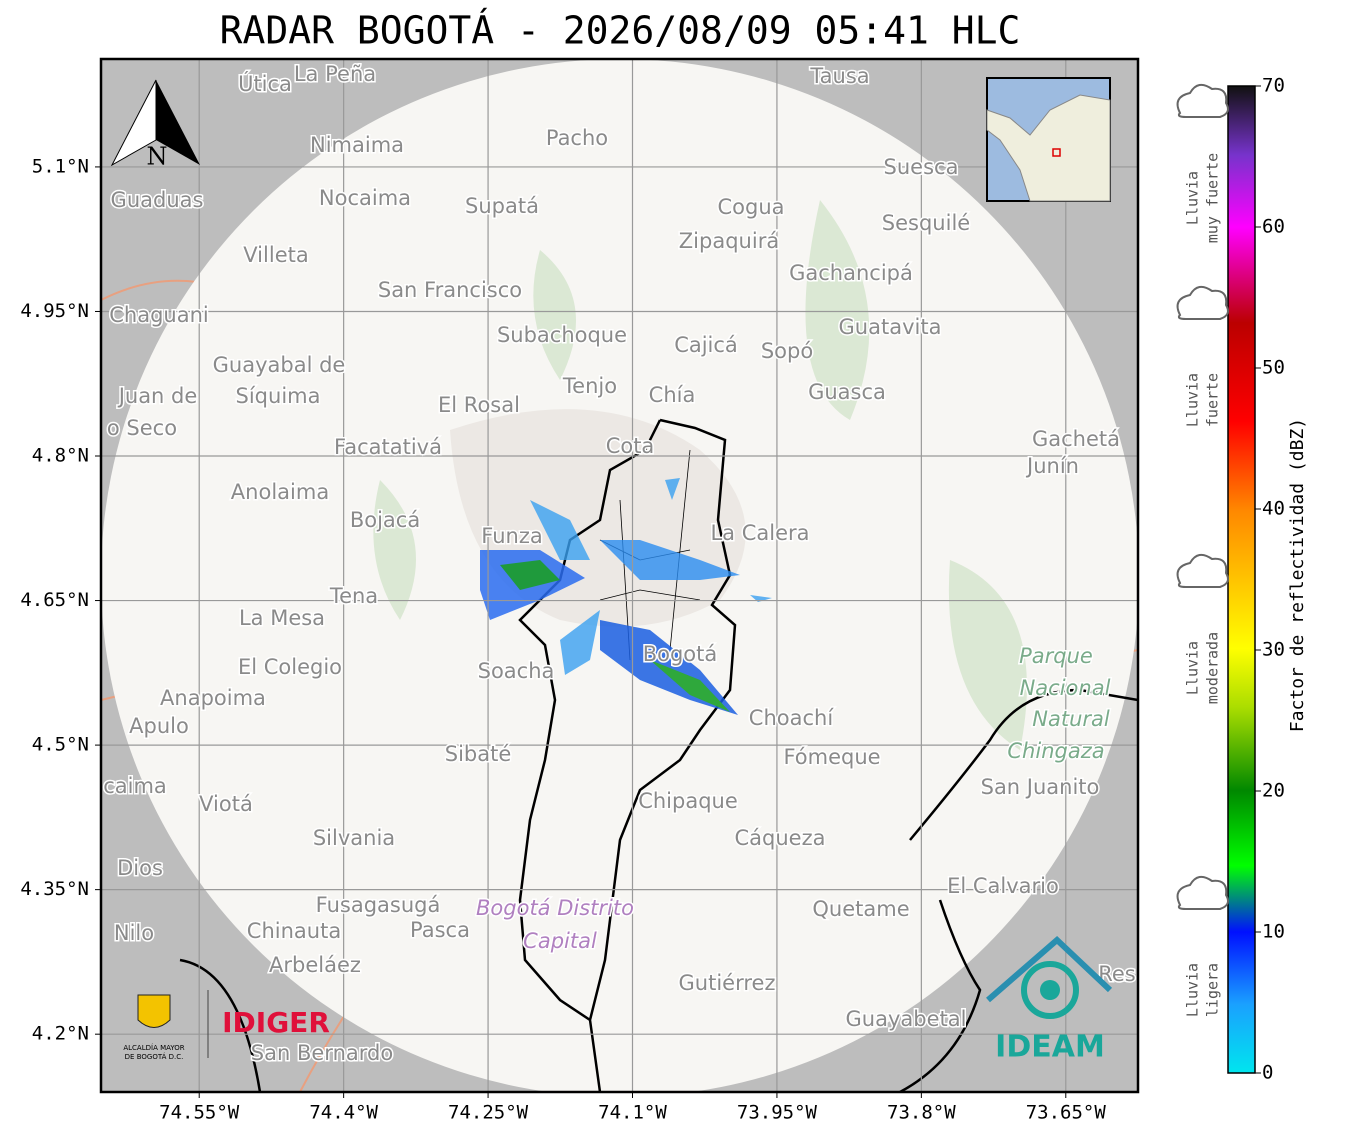 The height and width of the screenshot is (1143, 1349). I want to click on y-tick-label: 4.8°N, so click(60, 456).